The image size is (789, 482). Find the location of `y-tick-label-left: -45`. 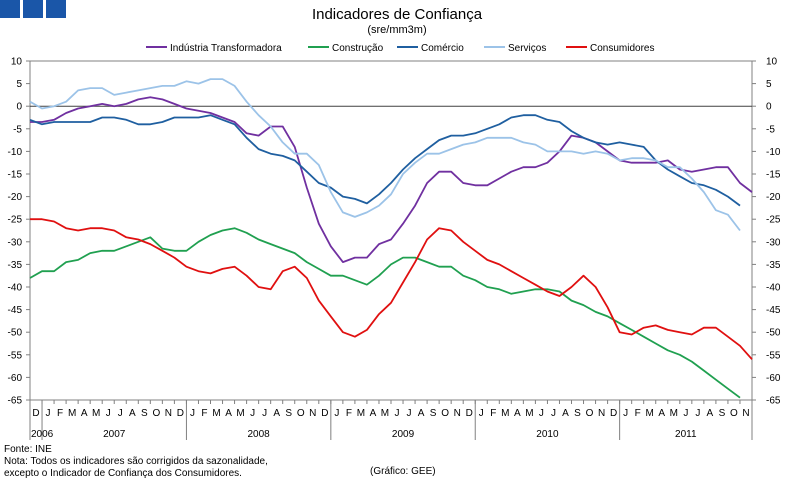

y-tick-label-left: -45 is located at coordinates (15, 310).